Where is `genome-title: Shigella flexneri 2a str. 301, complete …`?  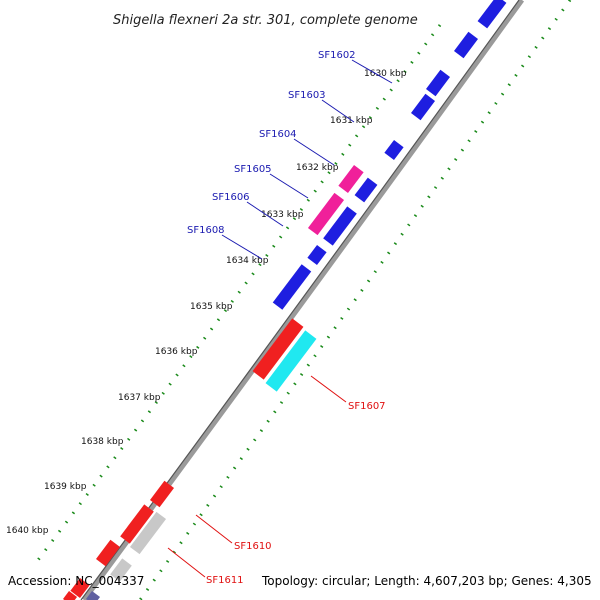 genome-title: Shigella flexneri 2a str. 301, complete … is located at coordinates (265, 20).